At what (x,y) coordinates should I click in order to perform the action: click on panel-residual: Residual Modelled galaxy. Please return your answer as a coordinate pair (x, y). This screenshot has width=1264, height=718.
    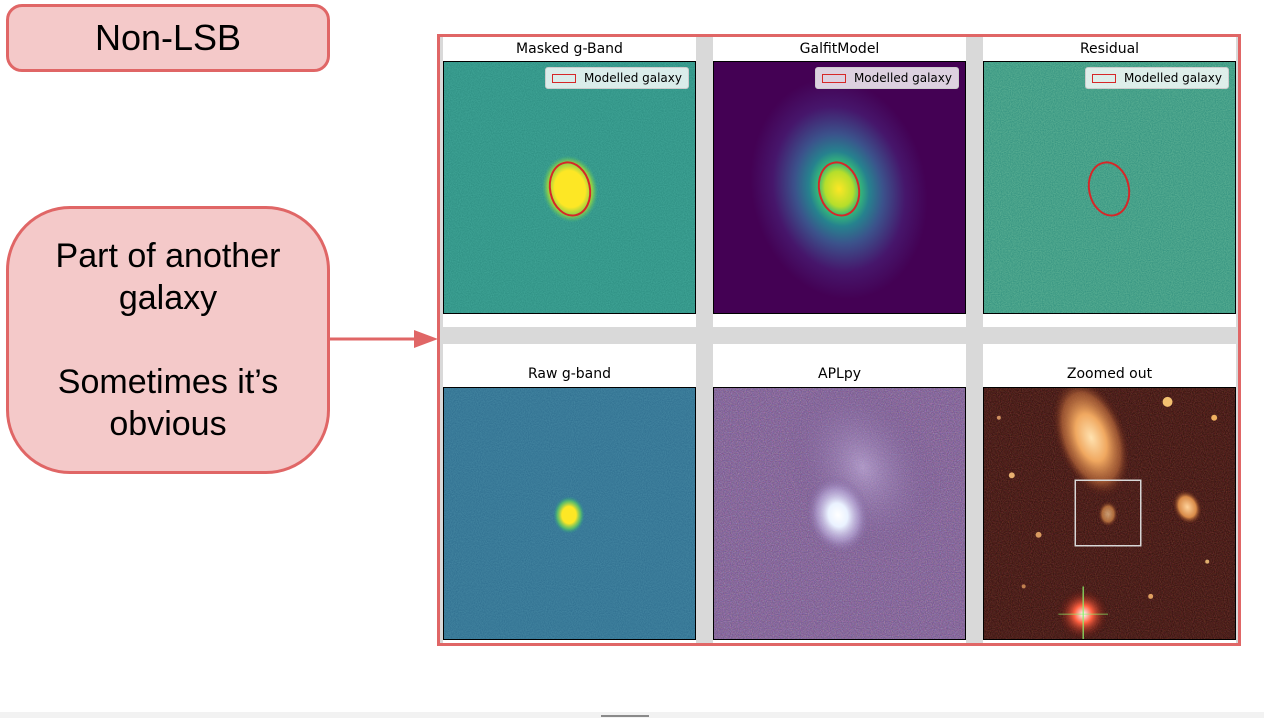
    Looking at the image, I should click on (1109, 182).